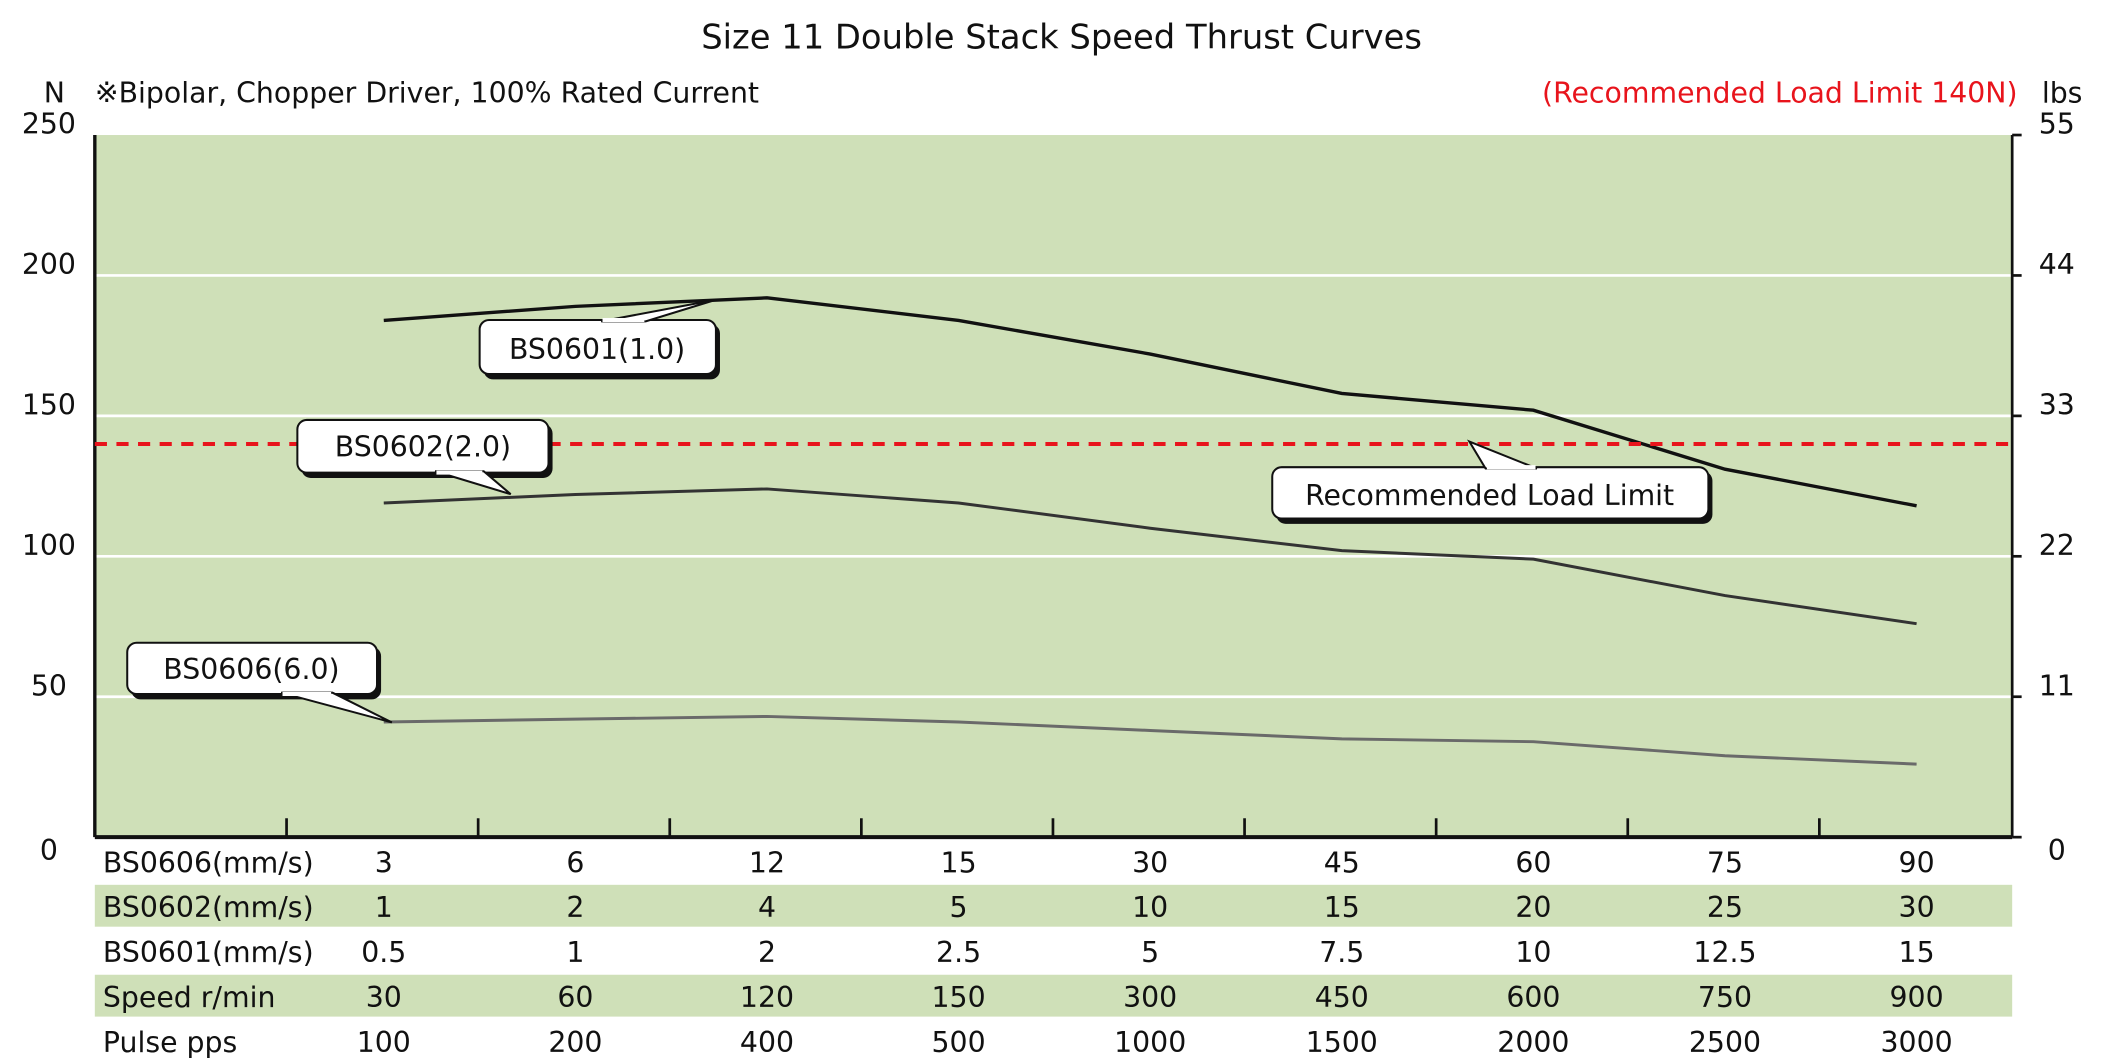  What do you see at coordinates (49, 264) in the screenshot?
I see `y-tick-label-left: 200` at bounding box center [49, 264].